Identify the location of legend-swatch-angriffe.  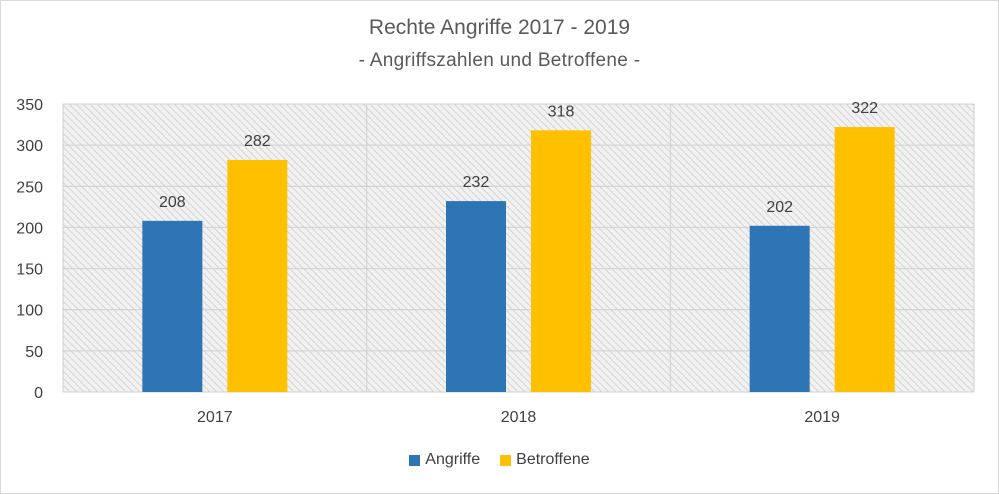
(415, 460).